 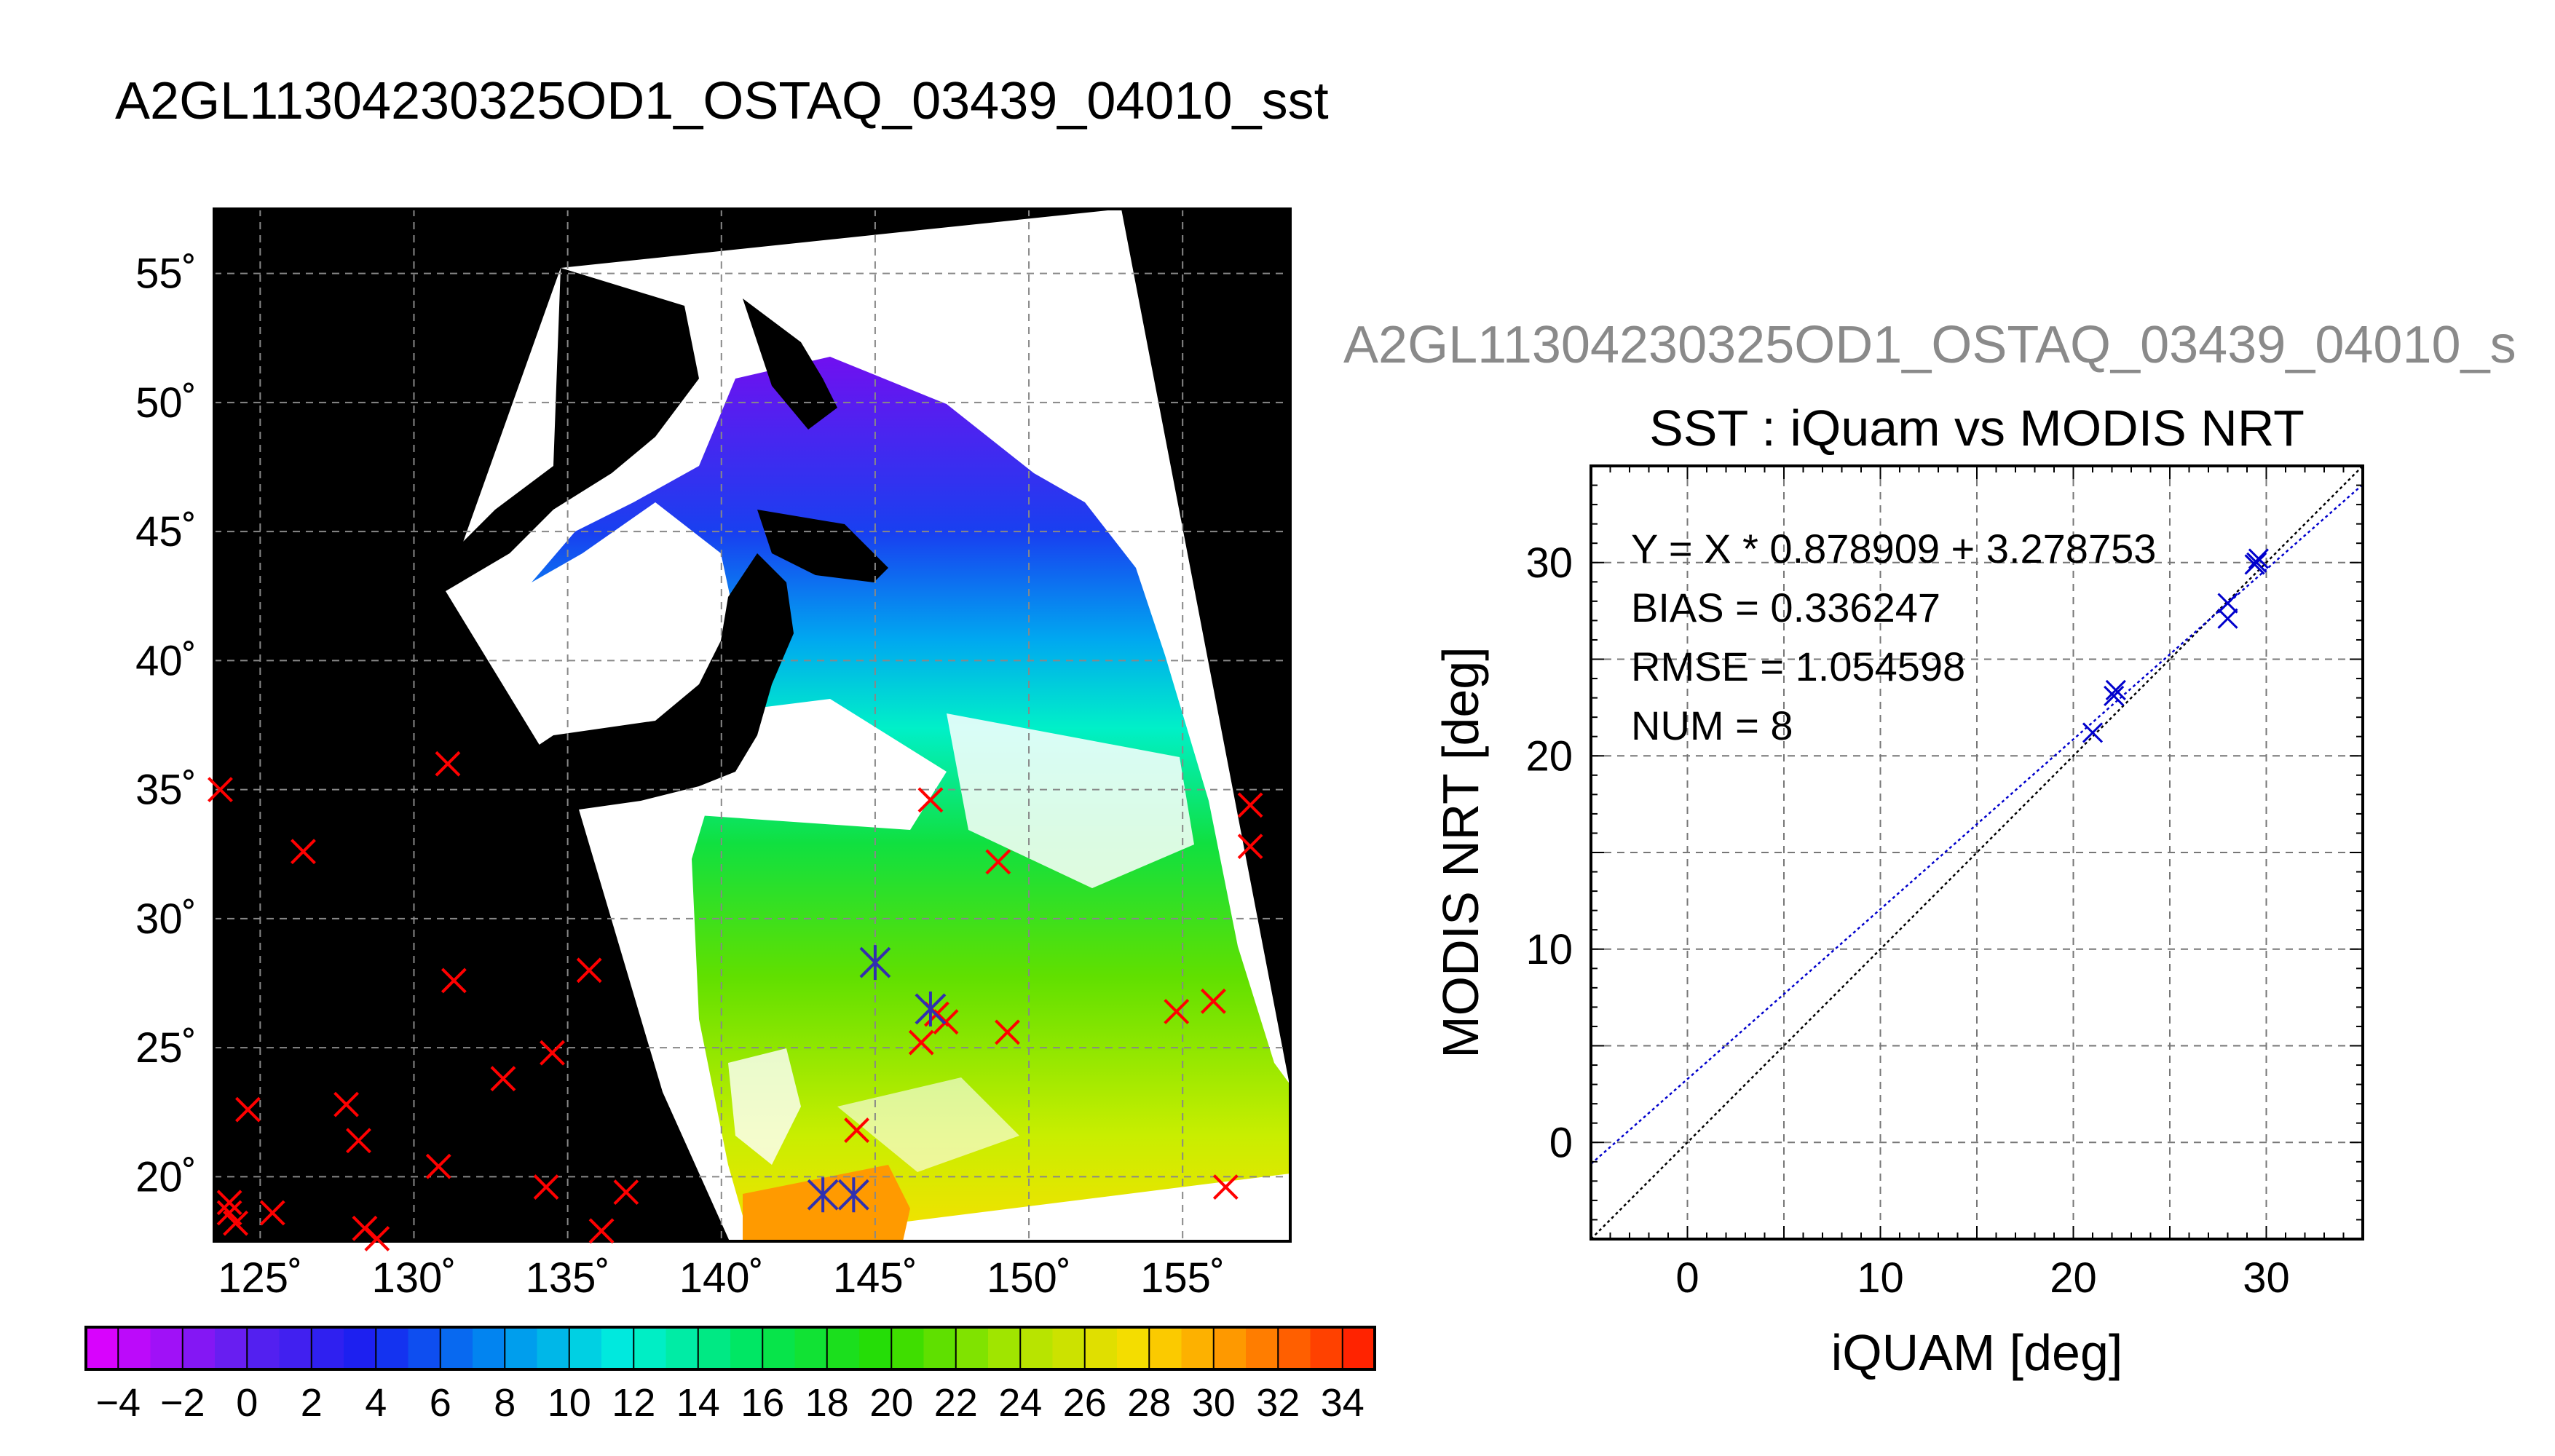 What do you see at coordinates (1085, 1403) in the screenshot?
I see `colorbar-tick-label: 26` at bounding box center [1085, 1403].